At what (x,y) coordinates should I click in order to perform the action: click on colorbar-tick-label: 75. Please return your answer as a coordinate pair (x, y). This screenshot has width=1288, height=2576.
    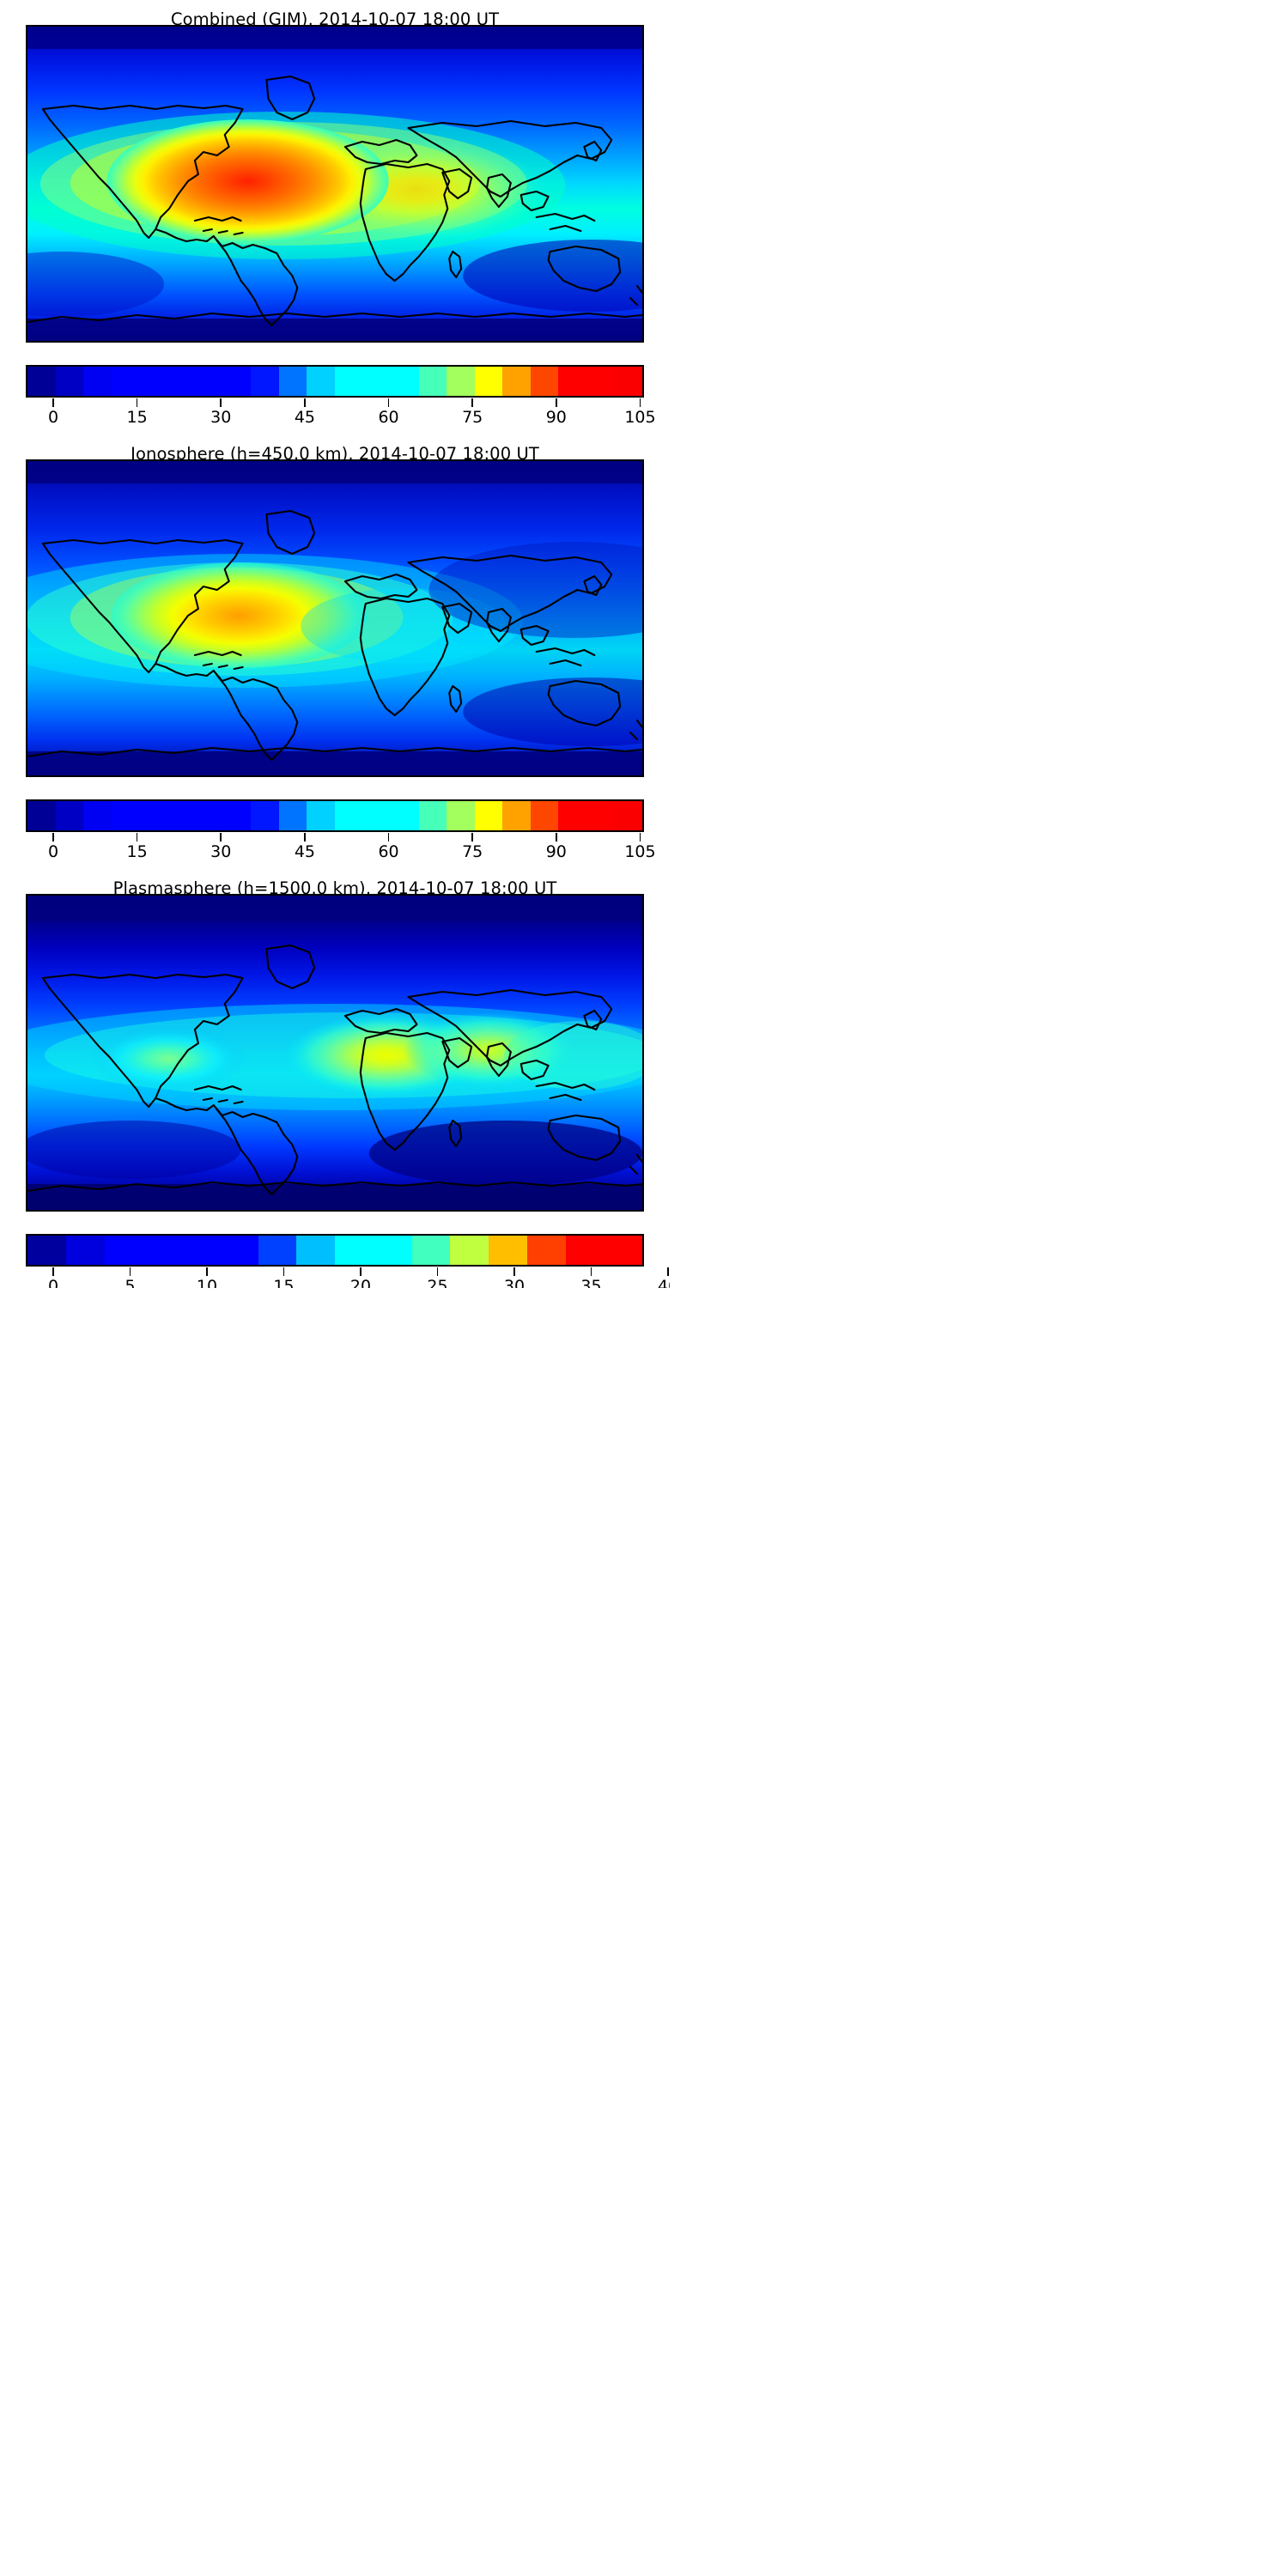
    Looking at the image, I should click on (472, 418).